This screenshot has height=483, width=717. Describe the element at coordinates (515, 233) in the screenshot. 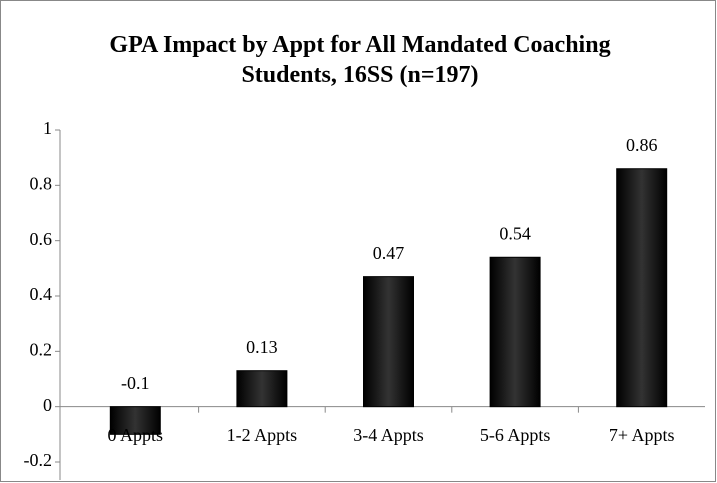

I see `data-label: 0.54` at that location.